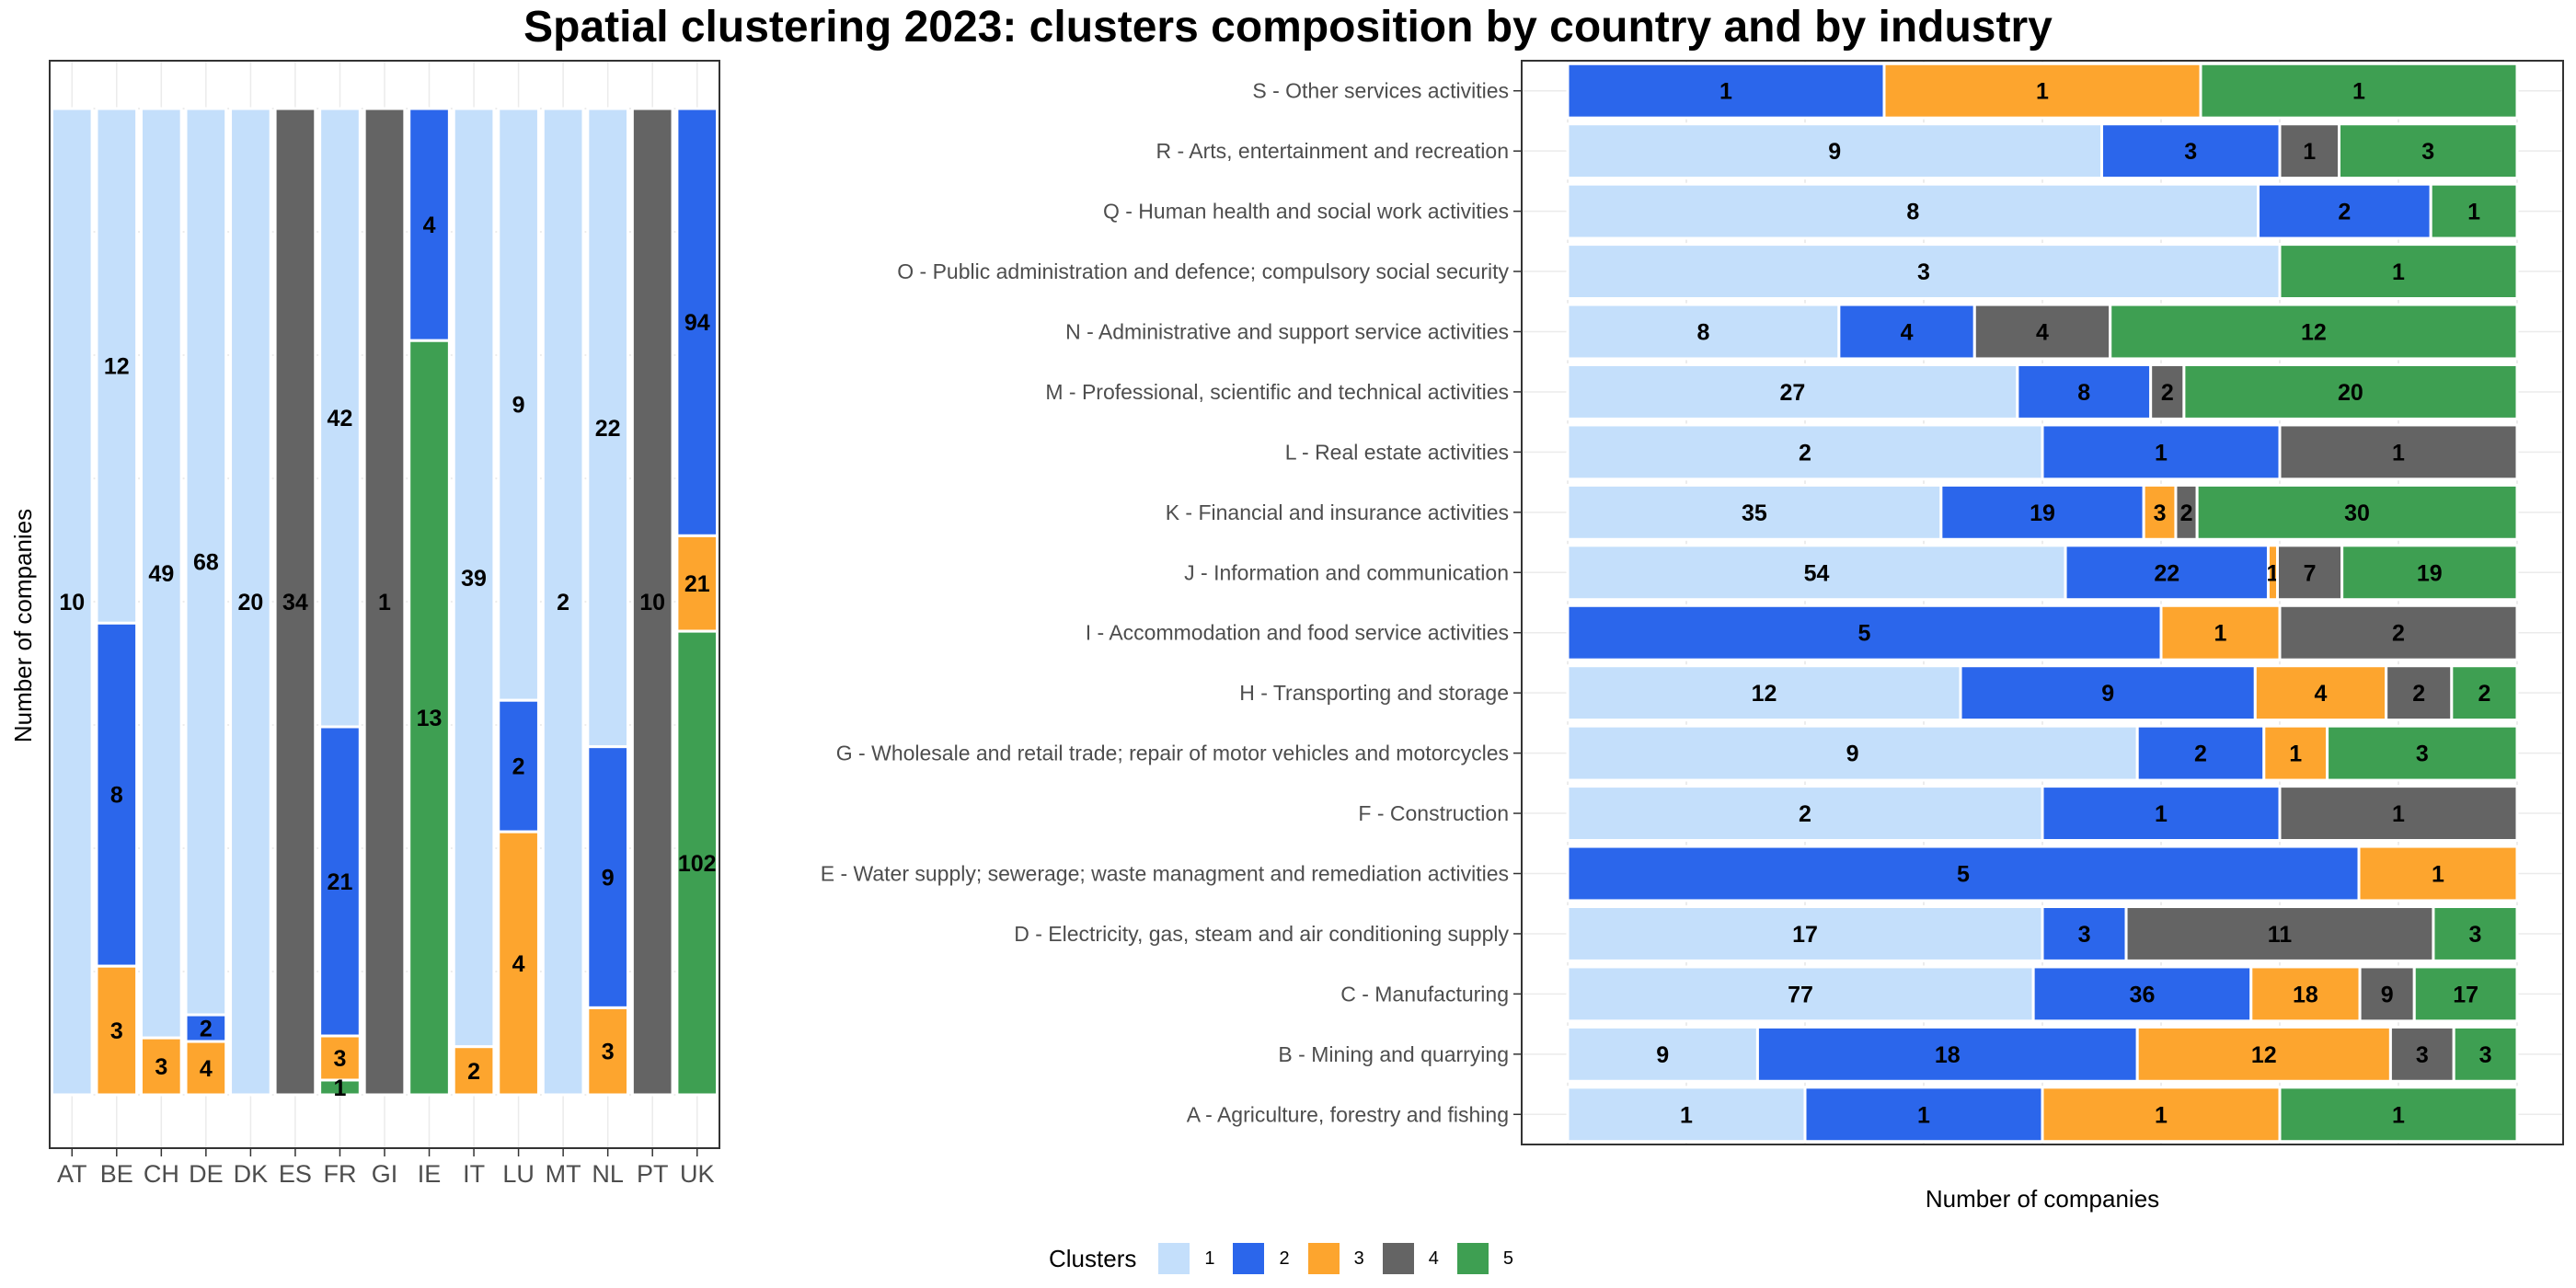 The image size is (2576, 1288). What do you see at coordinates (161, 574) in the screenshot?
I see `data-label: 49` at bounding box center [161, 574].